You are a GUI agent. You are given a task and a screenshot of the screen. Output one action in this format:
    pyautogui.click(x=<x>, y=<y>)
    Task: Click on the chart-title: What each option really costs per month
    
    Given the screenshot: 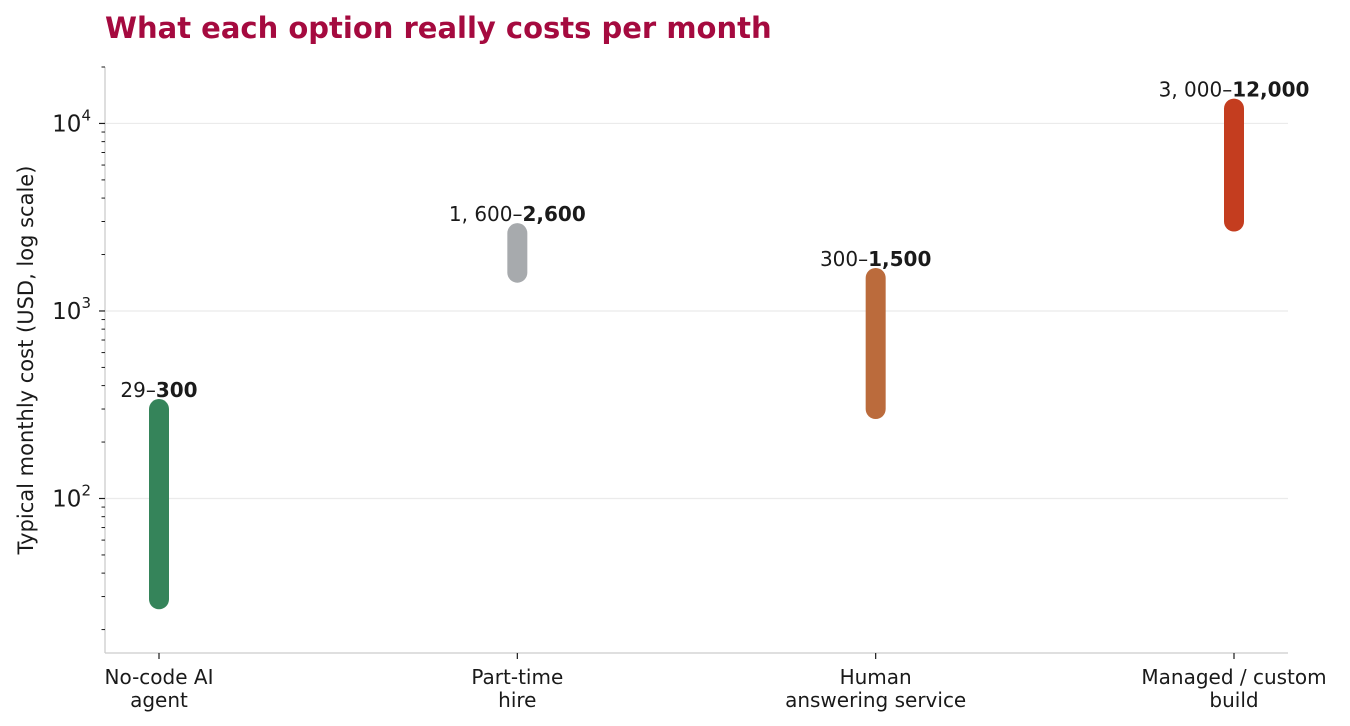 What is the action you would take?
    pyautogui.click(x=438, y=28)
    